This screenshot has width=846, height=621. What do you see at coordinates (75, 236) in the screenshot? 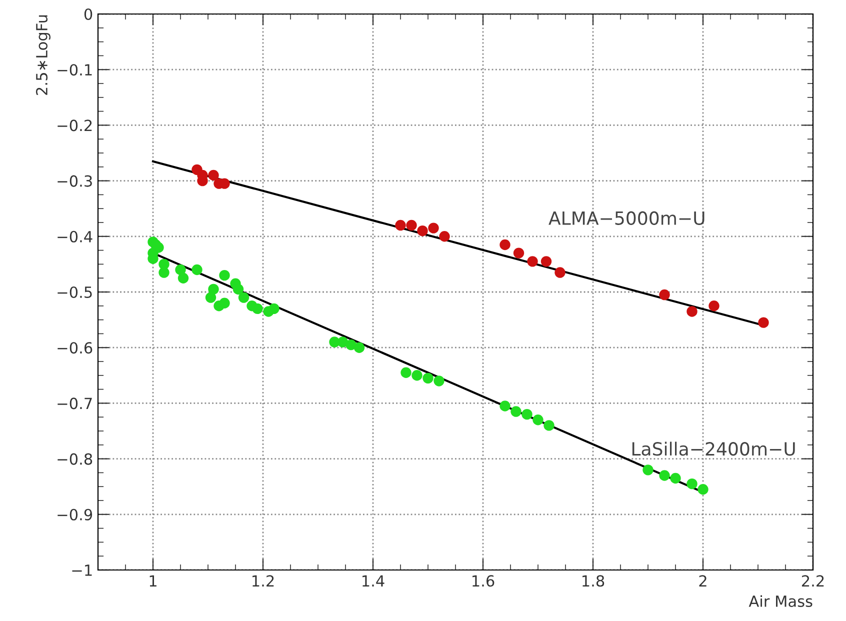
I see `y-tick-label: −0.4` at bounding box center [75, 236].